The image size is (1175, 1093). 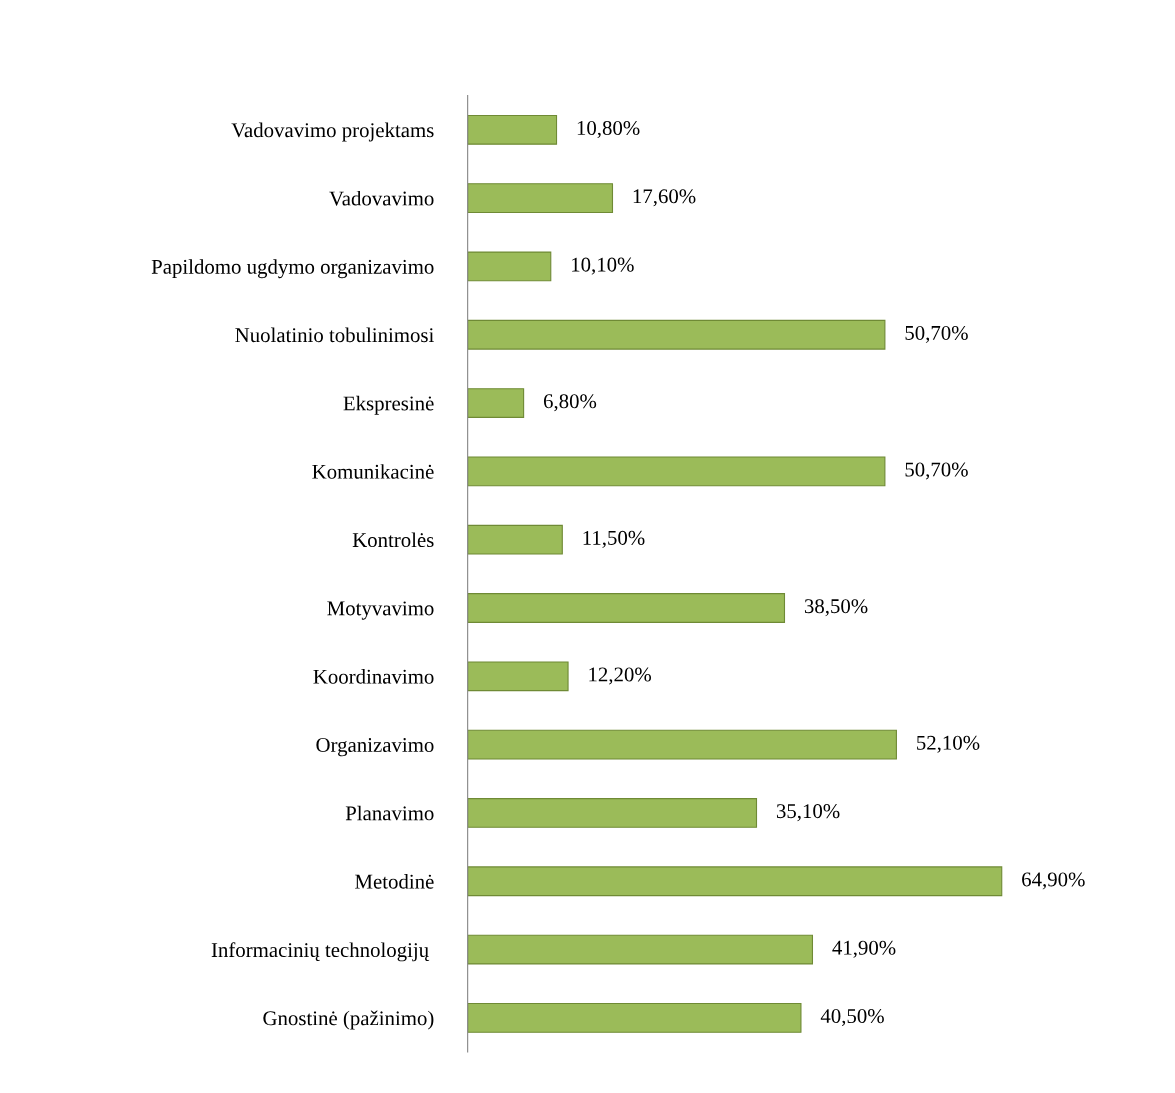 I want to click on y-tick-label: Gnostinė (pažinimo), so click(x=348, y=1020).